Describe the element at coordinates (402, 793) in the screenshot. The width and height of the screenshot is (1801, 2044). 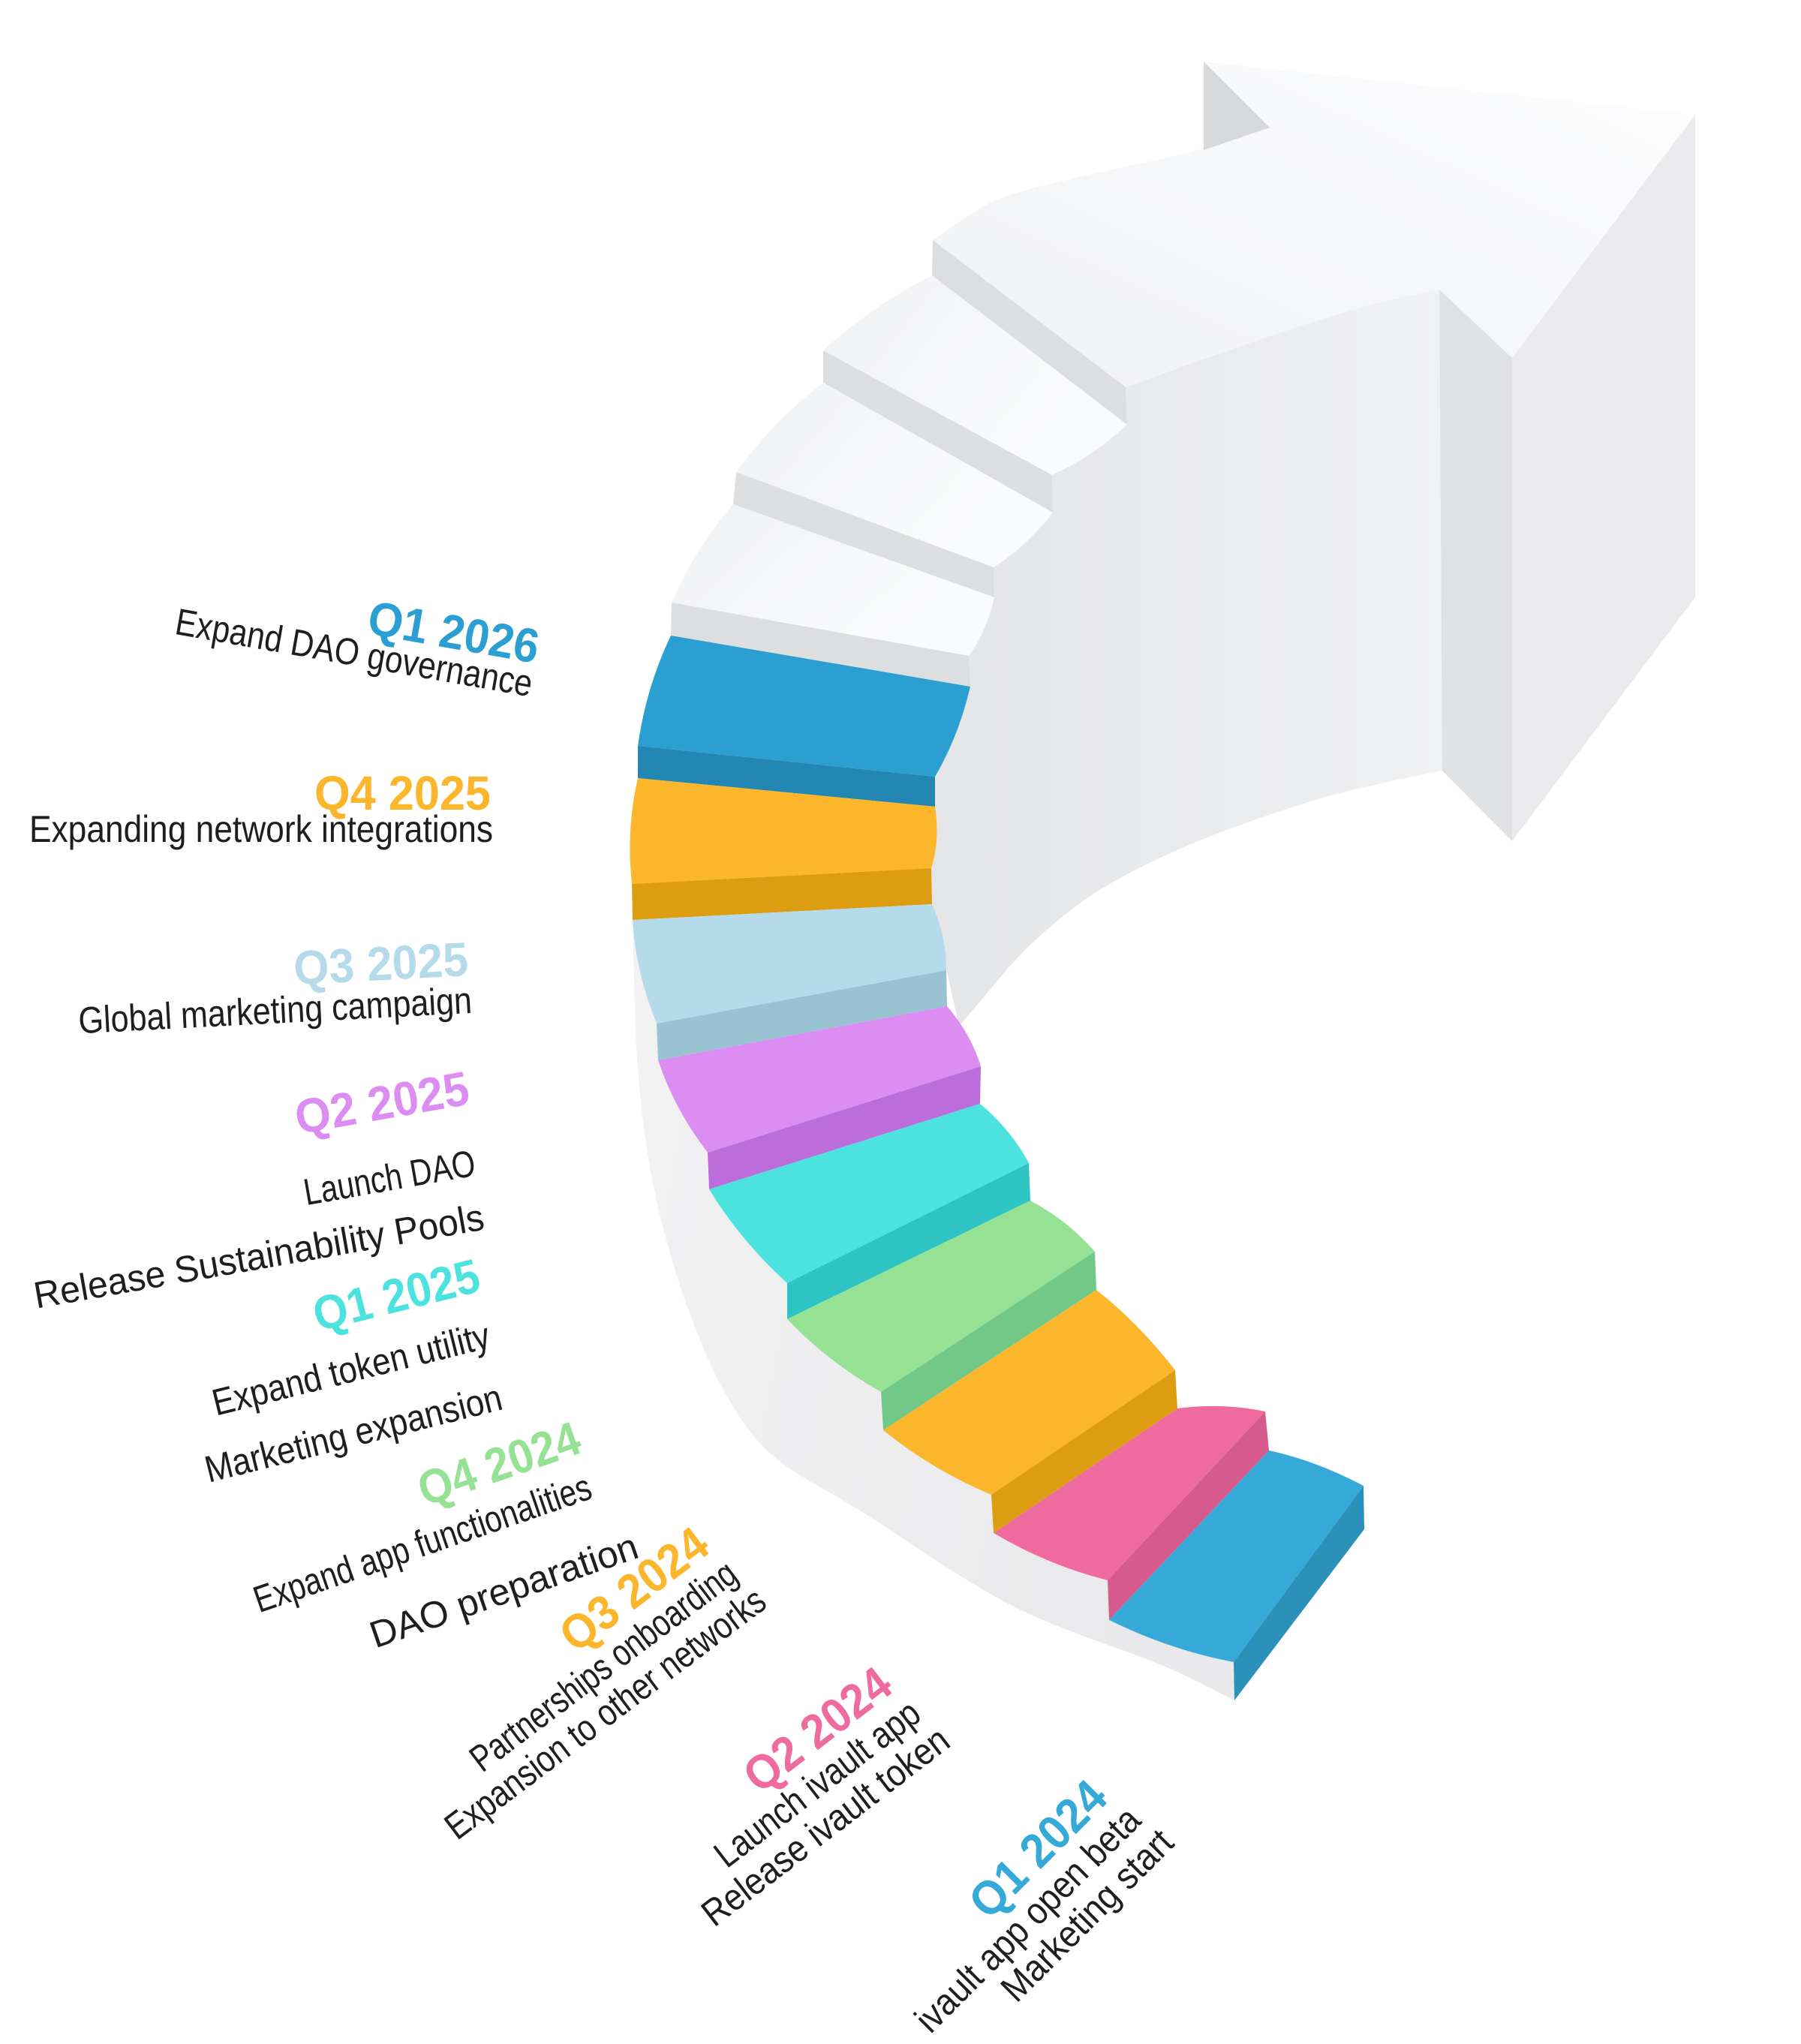
I see `svg-text: Q4 2025` at that location.